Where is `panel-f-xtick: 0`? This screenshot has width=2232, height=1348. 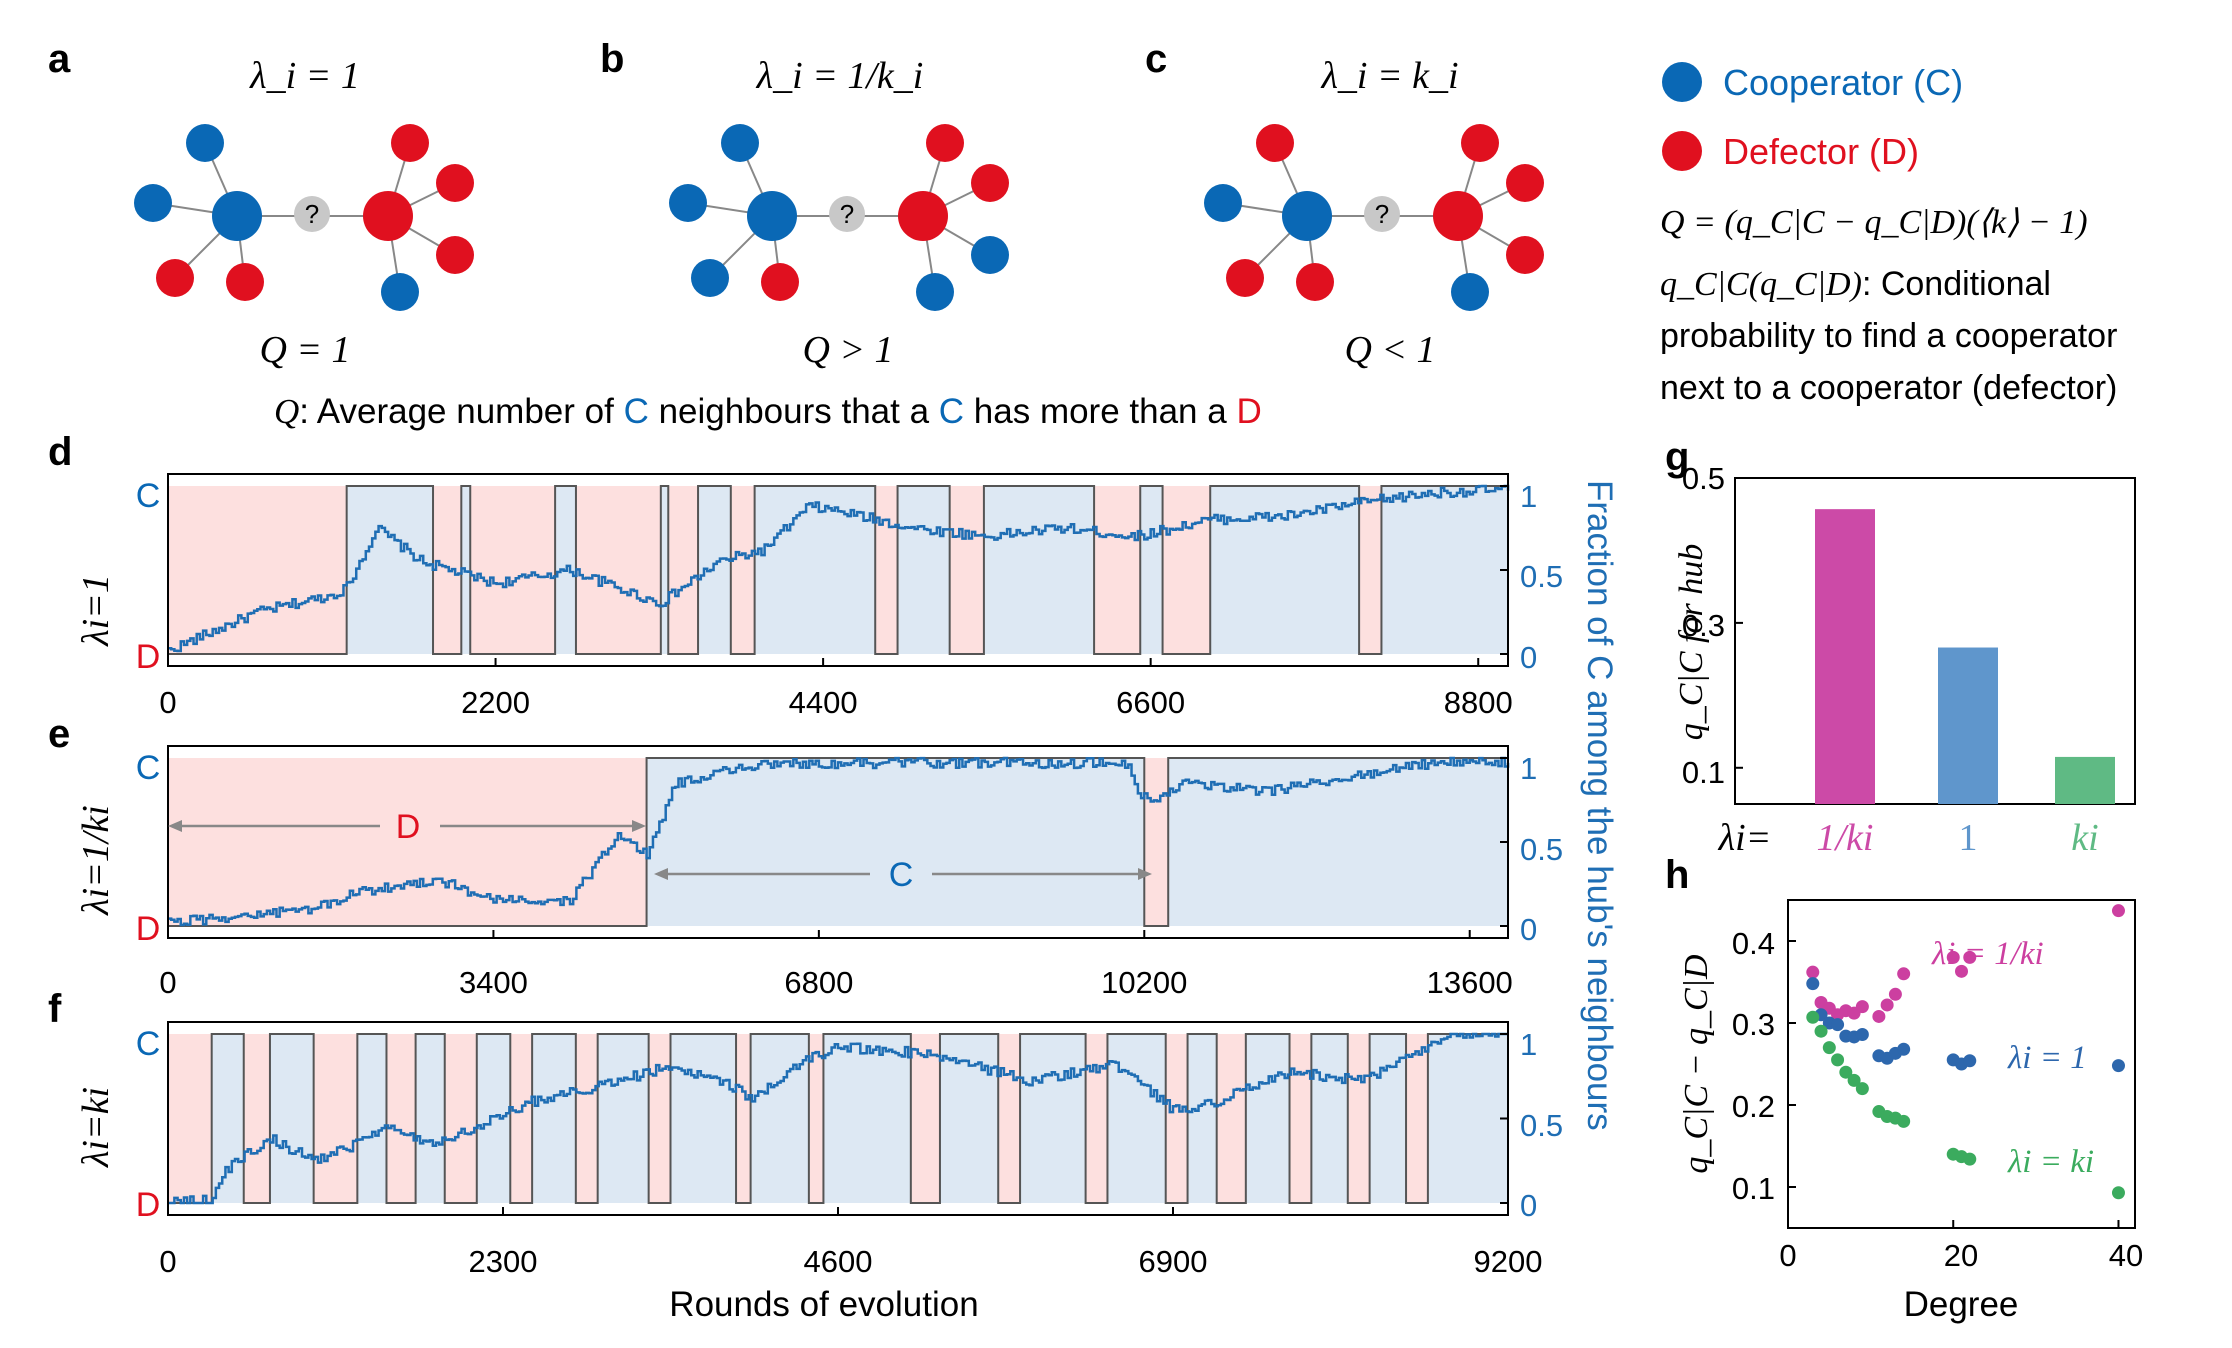
panel-f-xtick: 0 is located at coordinates (167, 1261).